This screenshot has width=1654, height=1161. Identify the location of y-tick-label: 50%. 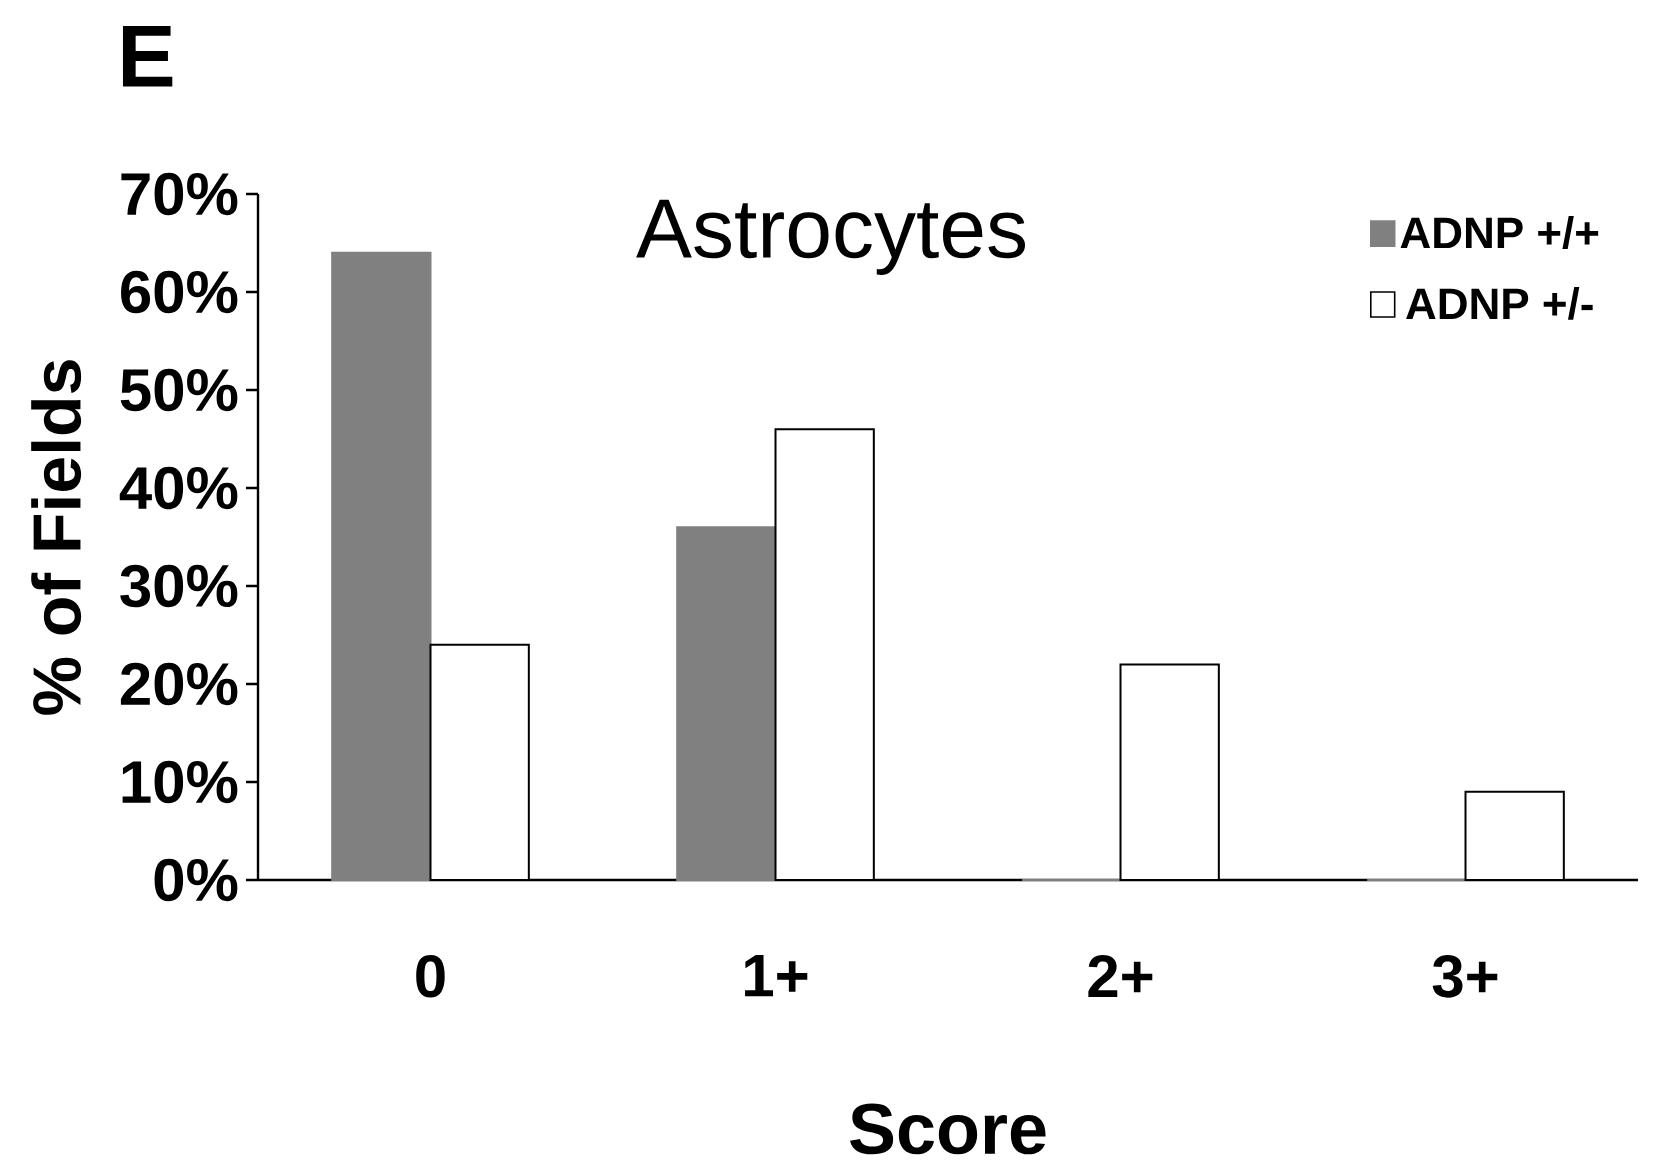
(179, 390).